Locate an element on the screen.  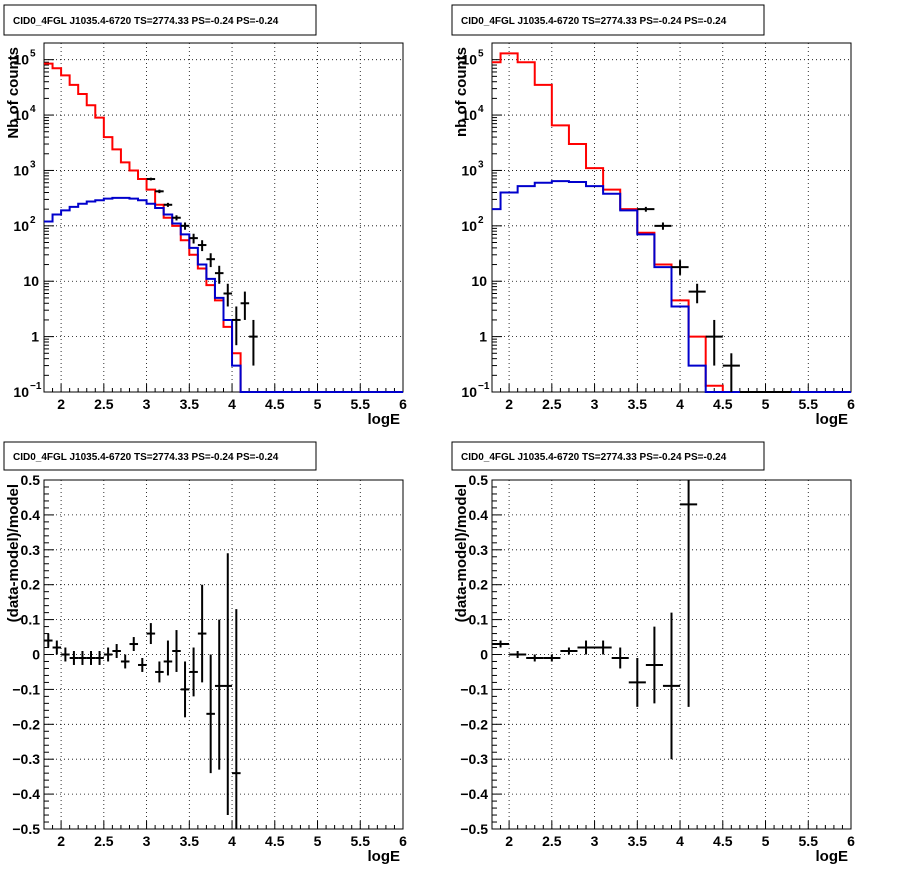
x-tick-label: 6 is located at coordinates (851, 404).